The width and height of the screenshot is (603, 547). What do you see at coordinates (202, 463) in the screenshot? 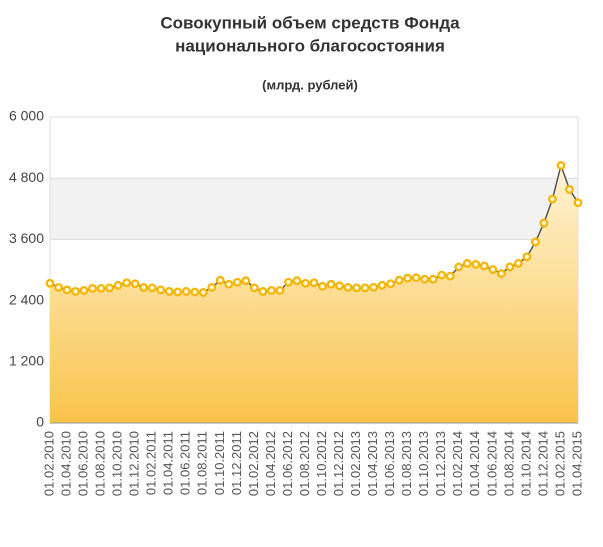
I see `x-tick-label: 01.08.2011` at bounding box center [202, 463].